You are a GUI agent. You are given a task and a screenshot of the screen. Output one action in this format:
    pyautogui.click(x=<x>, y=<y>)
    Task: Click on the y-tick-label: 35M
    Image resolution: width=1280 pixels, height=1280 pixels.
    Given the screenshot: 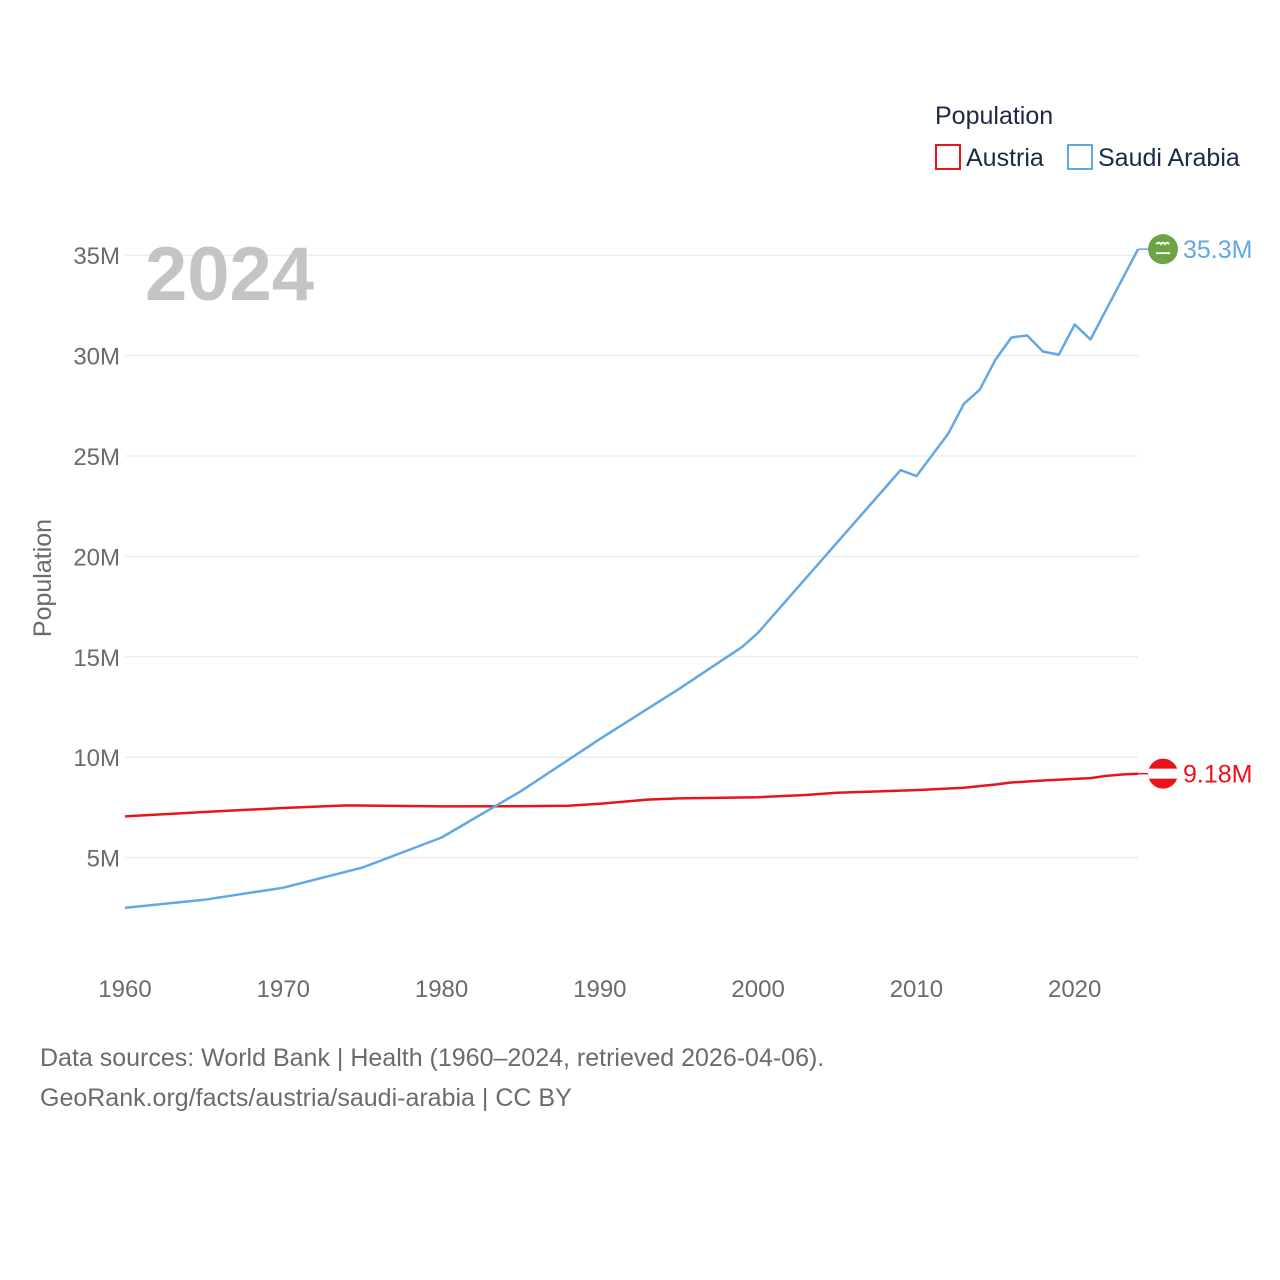 What is the action you would take?
    pyautogui.click(x=96, y=256)
    